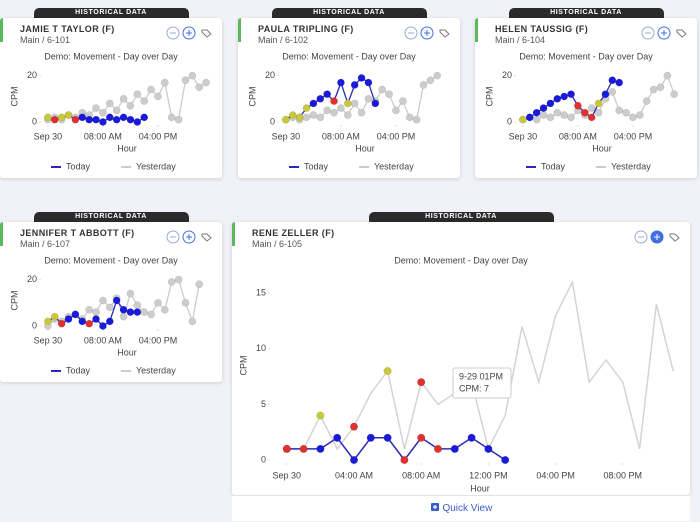 The height and width of the screenshot is (522, 700). What do you see at coordinates (127, 352) in the screenshot?
I see `x-axis-label: Hour` at bounding box center [127, 352].